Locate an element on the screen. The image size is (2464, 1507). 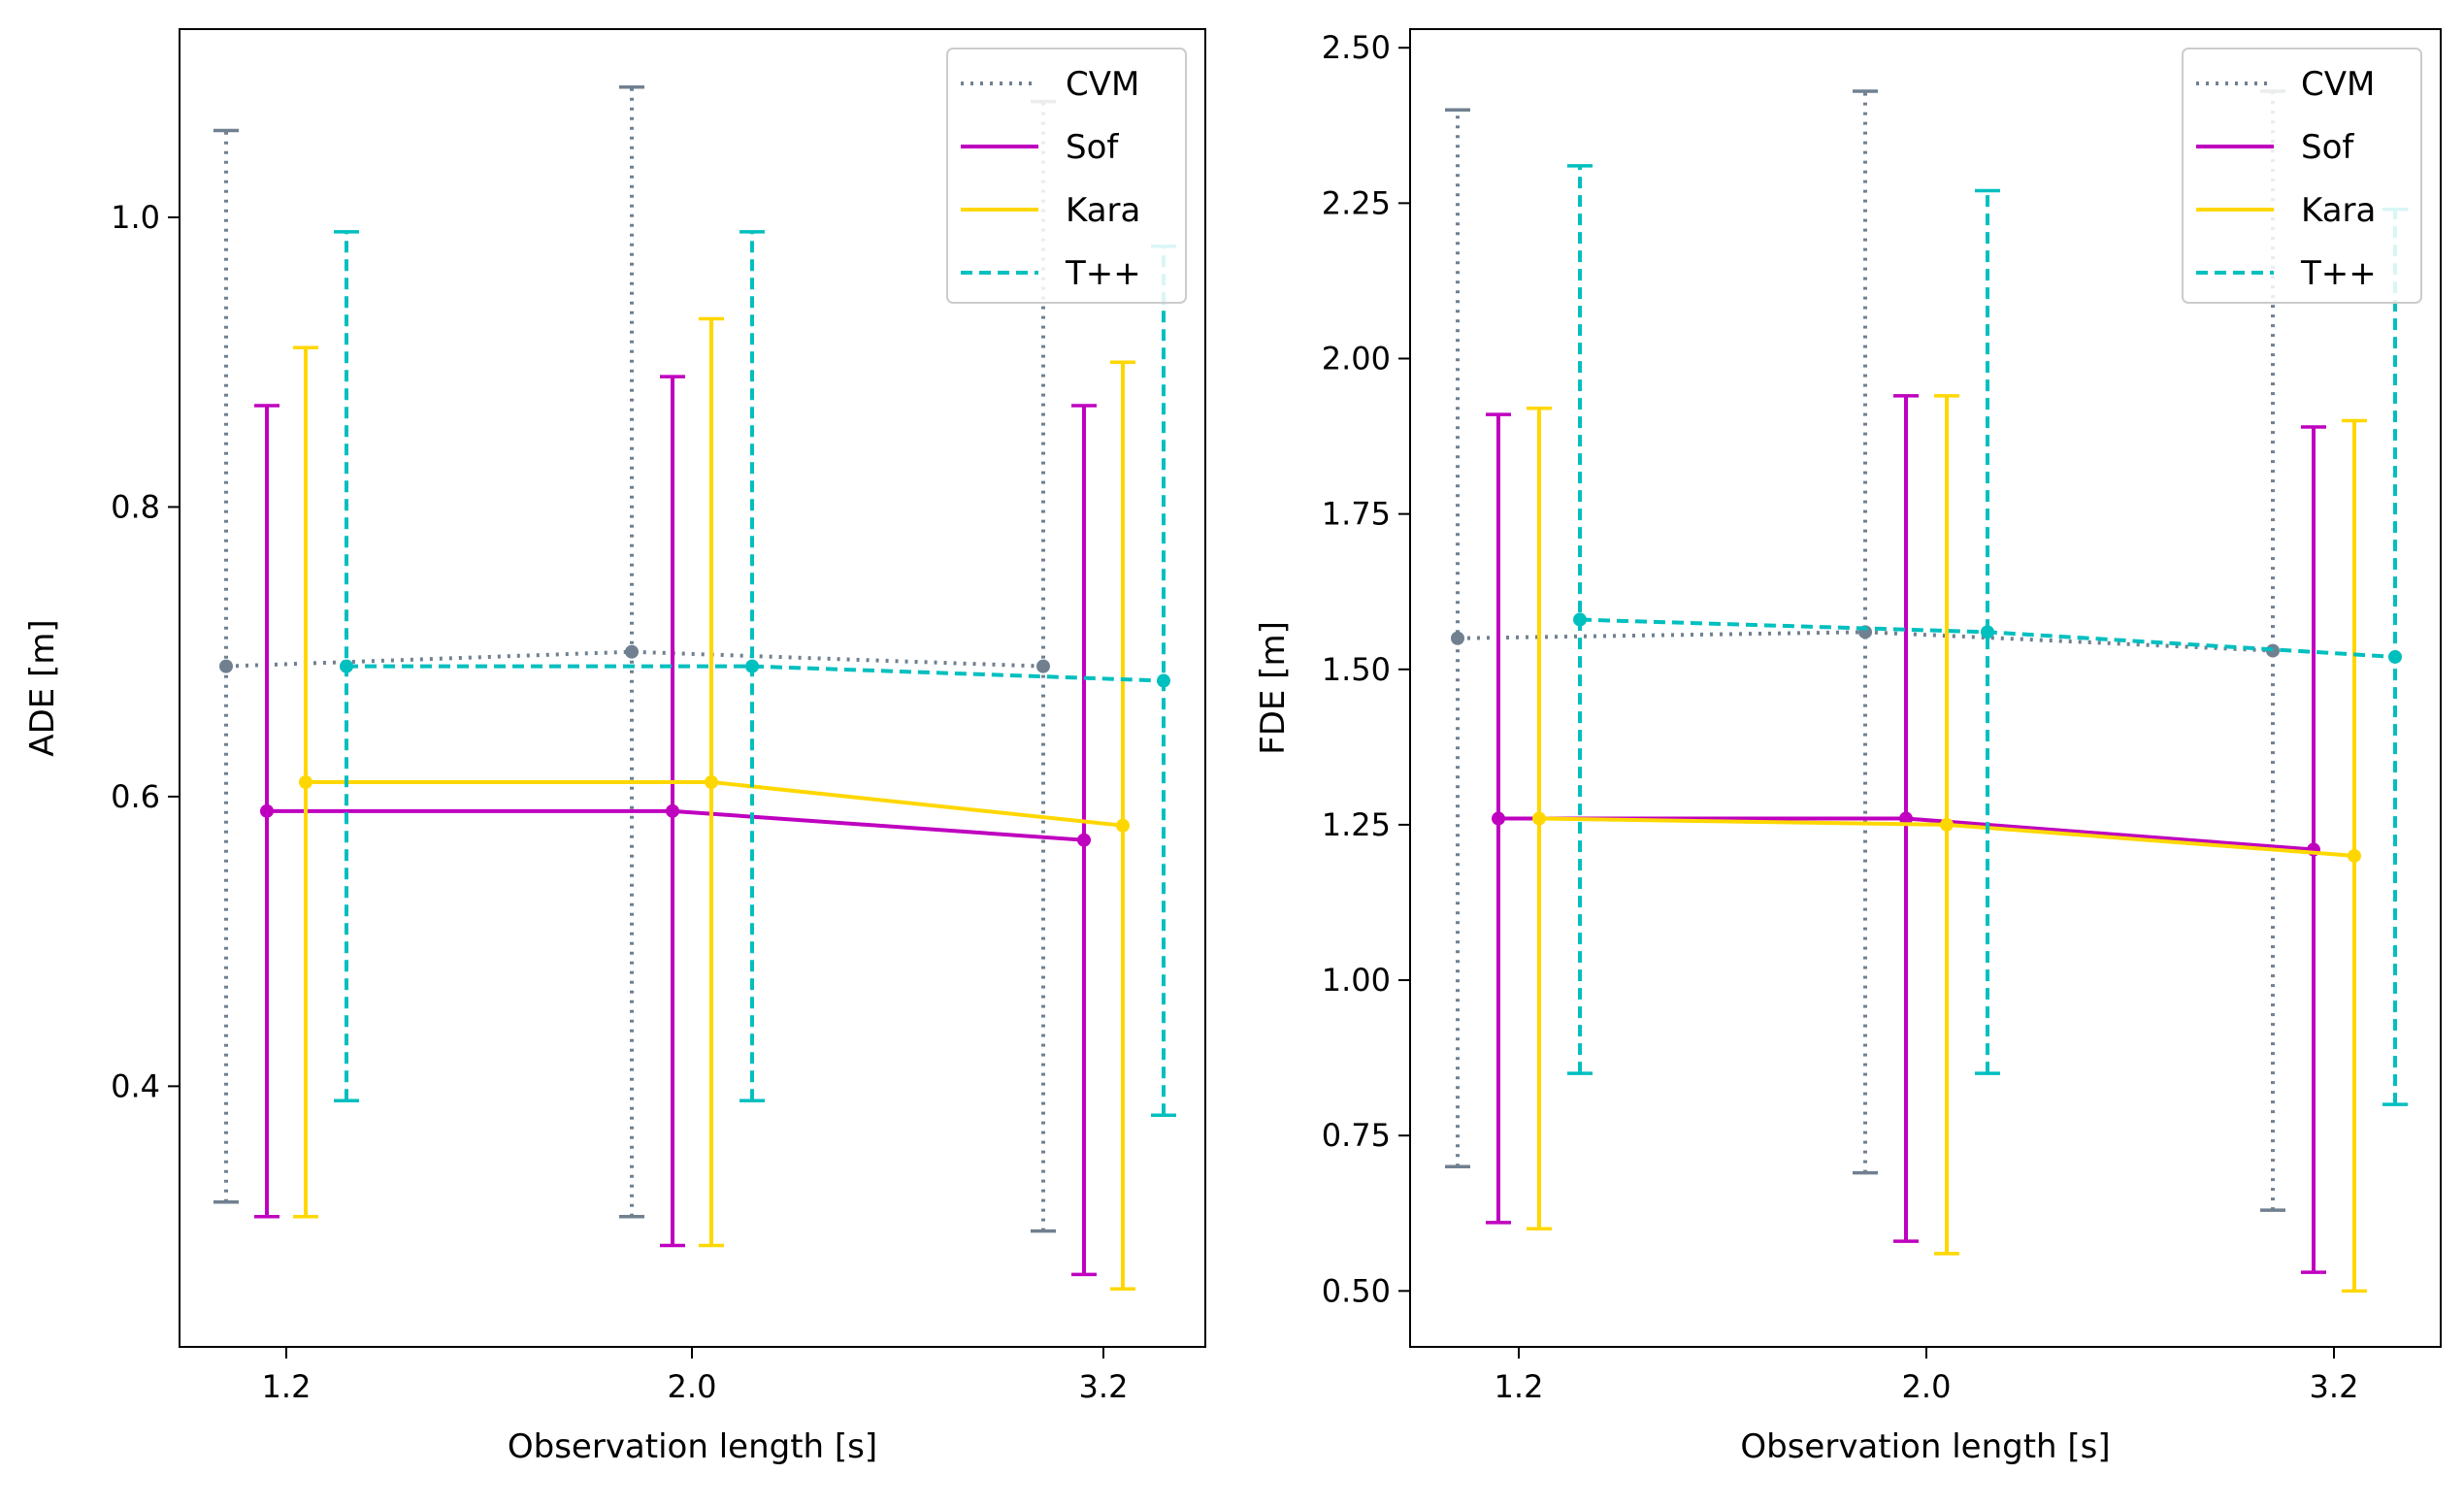
y-tick-label: 0.4 is located at coordinates (136, 1086).